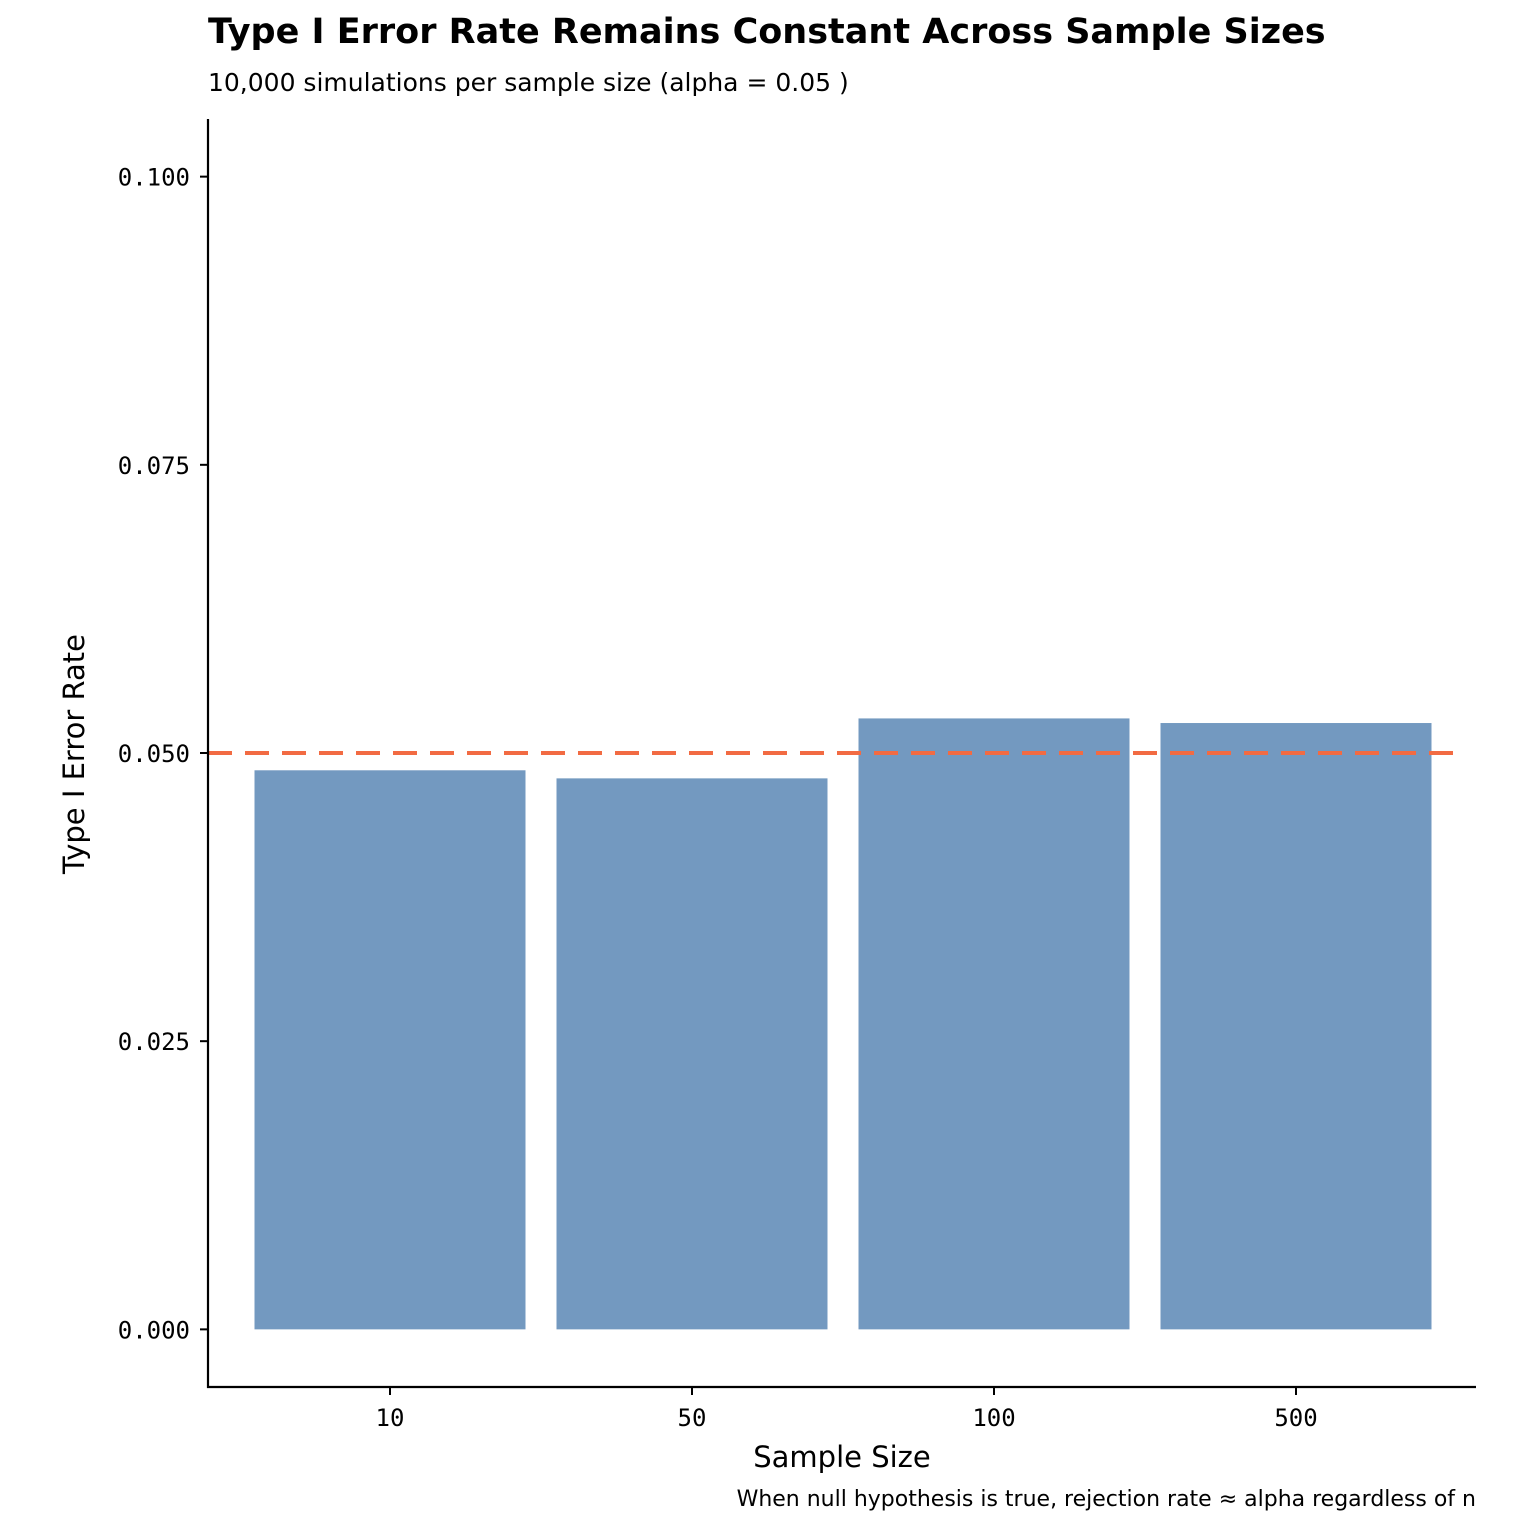 The height and width of the screenshot is (1536, 1536). I want to click on x-axis-title: Sample Size, so click(841, 1457).